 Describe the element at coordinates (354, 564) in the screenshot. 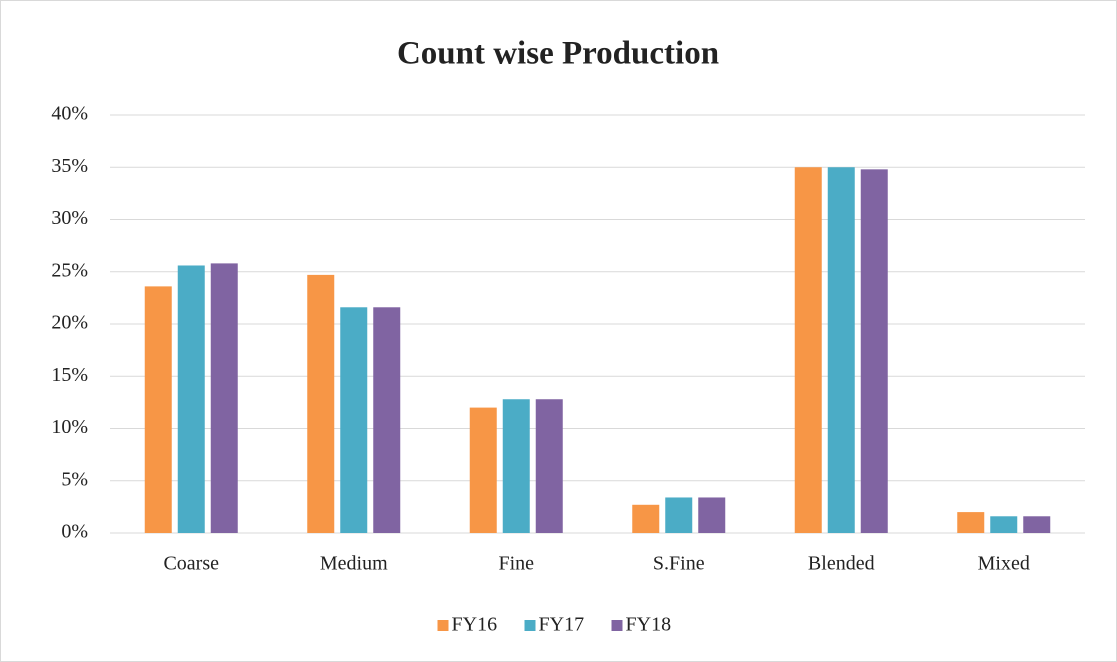

I see `x-tick-label: Medium` at that location.